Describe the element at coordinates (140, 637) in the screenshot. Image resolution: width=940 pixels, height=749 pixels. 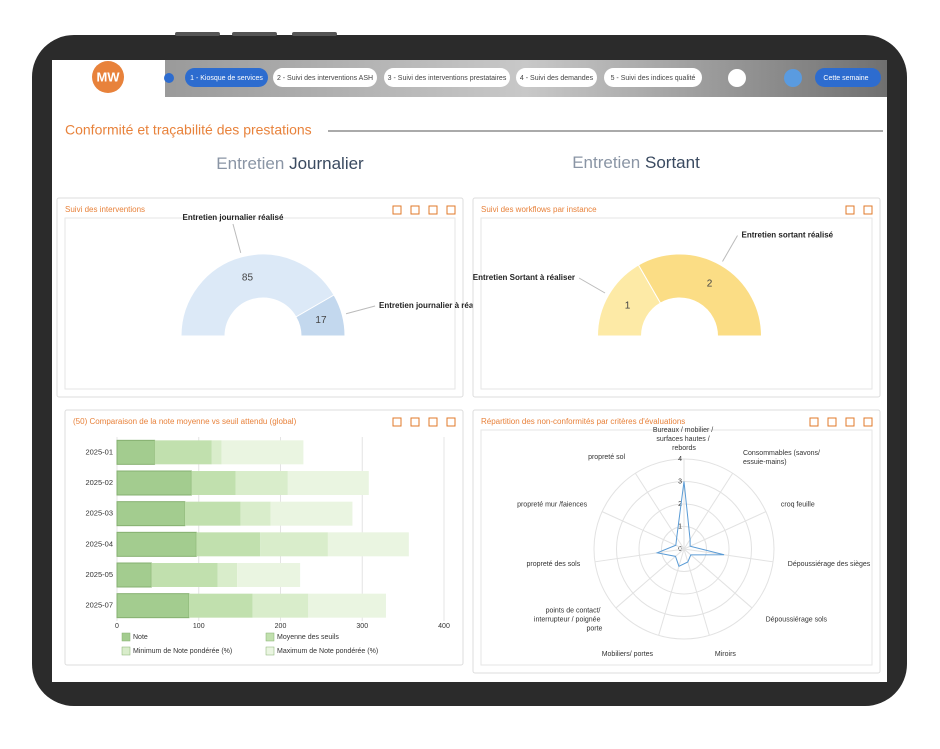
I see `legend-label: Note` at that location.